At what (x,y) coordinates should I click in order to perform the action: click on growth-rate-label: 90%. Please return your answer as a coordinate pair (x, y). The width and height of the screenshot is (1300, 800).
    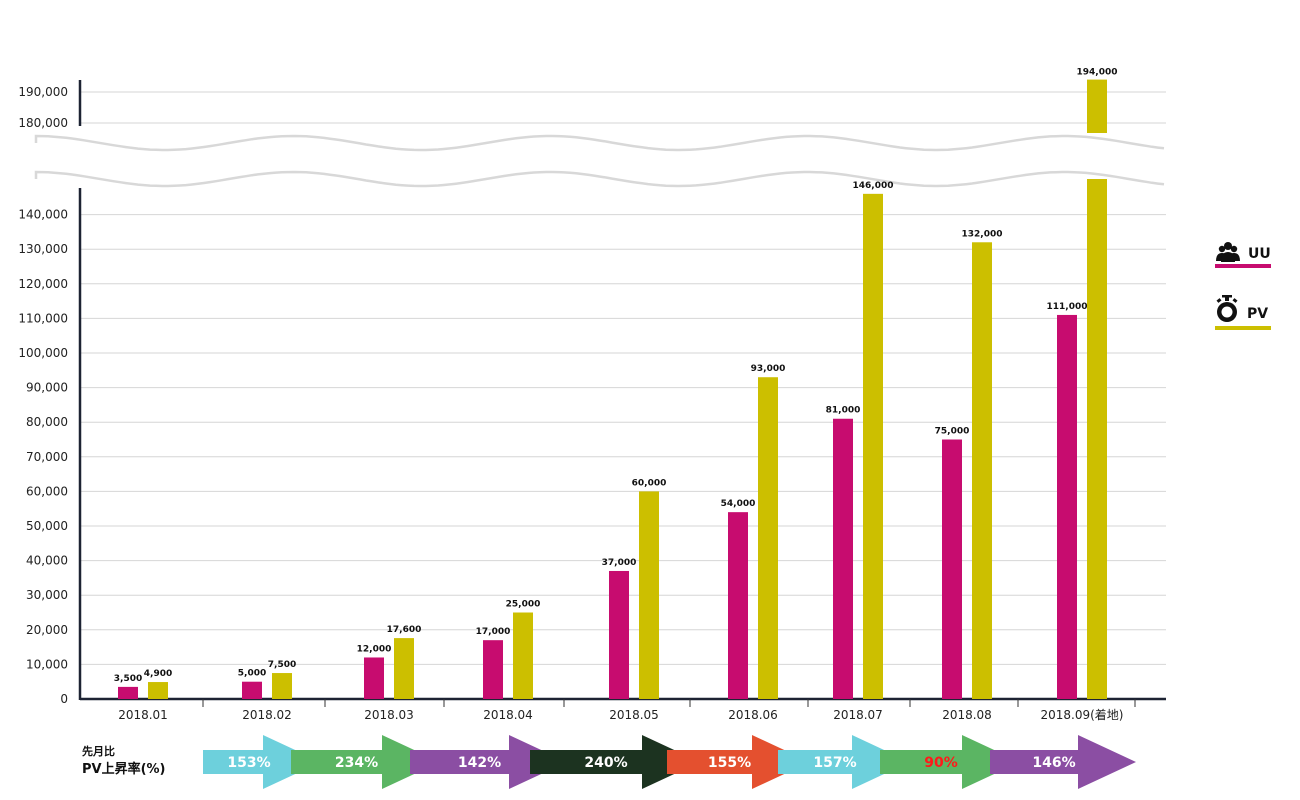
    Looking at the image, I should click on (941, 763).